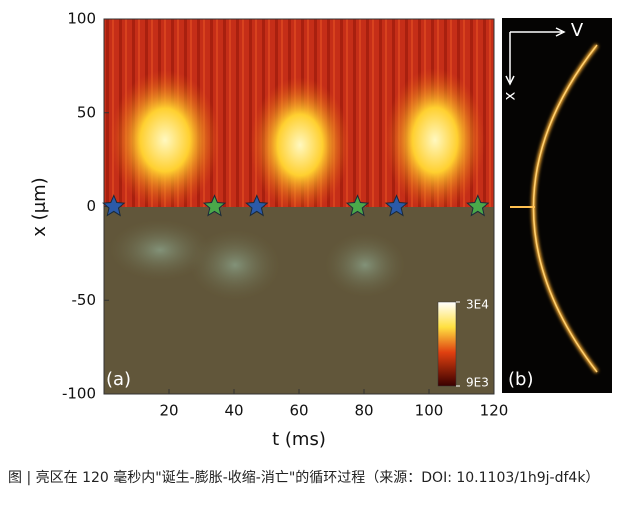  What do you see at coordinates (494, 411) in the screenshot?
I see `x-tick-label: 120` at bounding box center [494, 411].